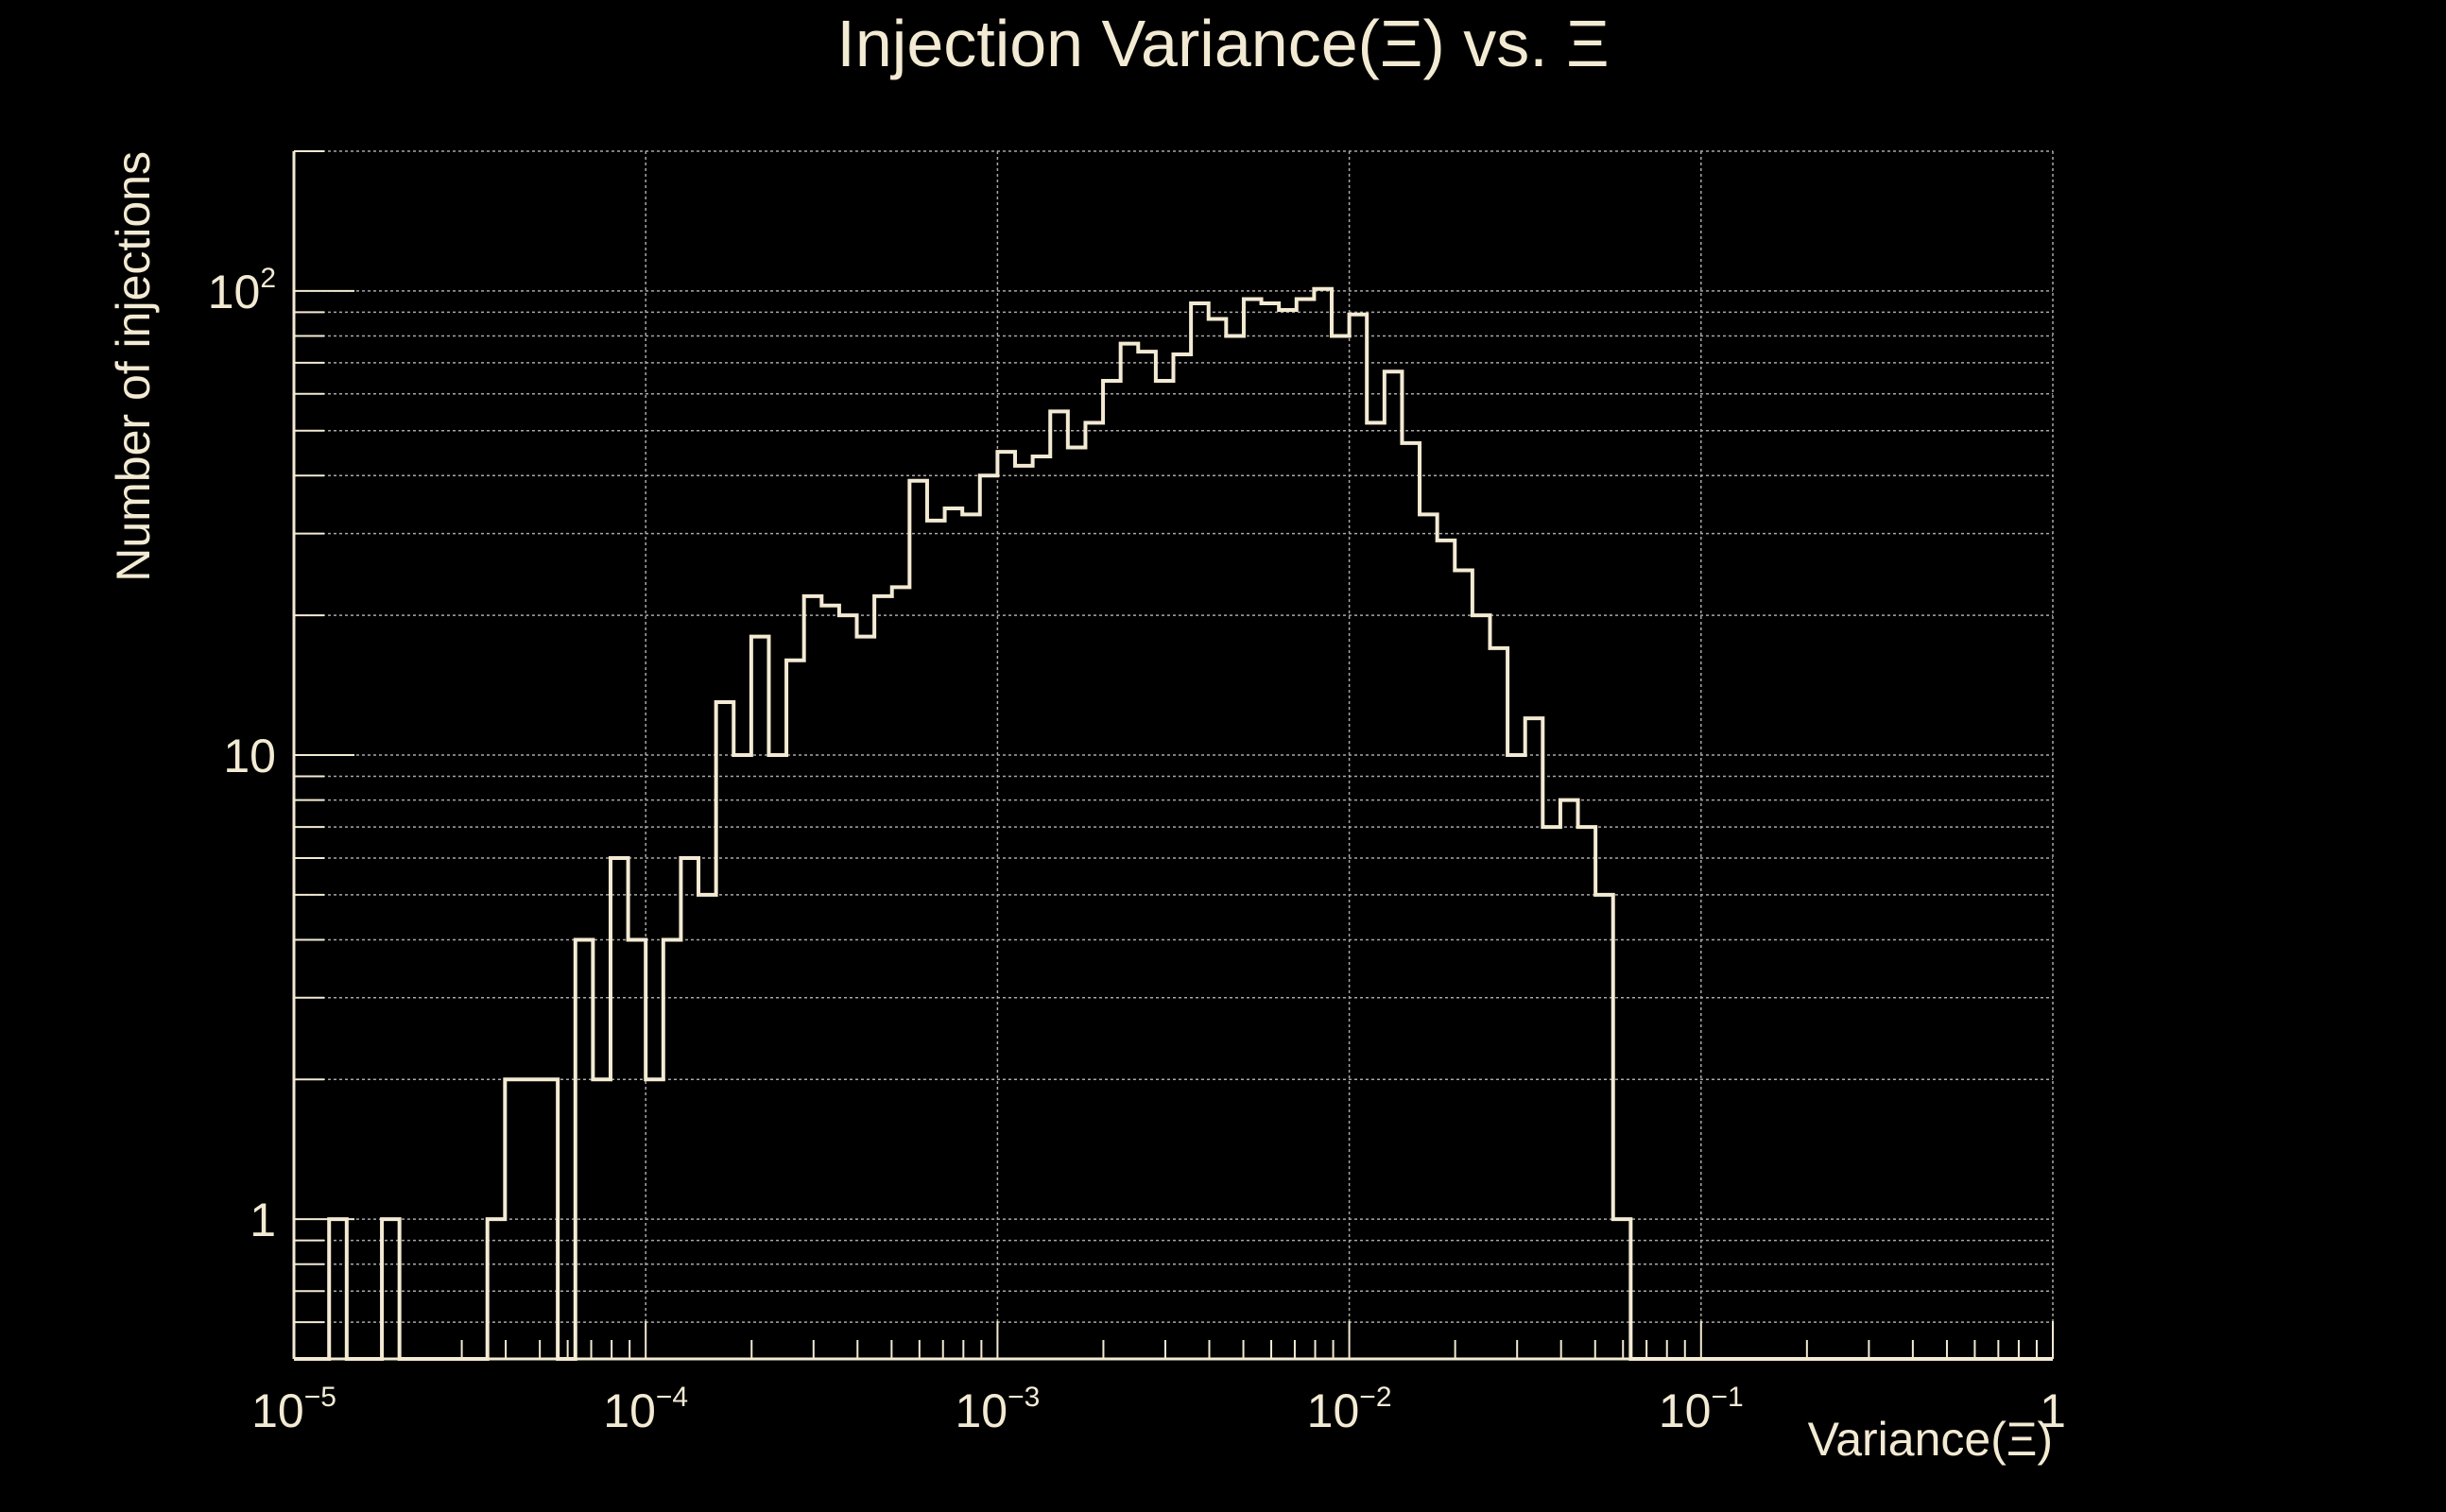  Describe the element at coordinates (1701, 1409) in the screenshot. I see `x-tick-label: 10⁻¹` at that location.